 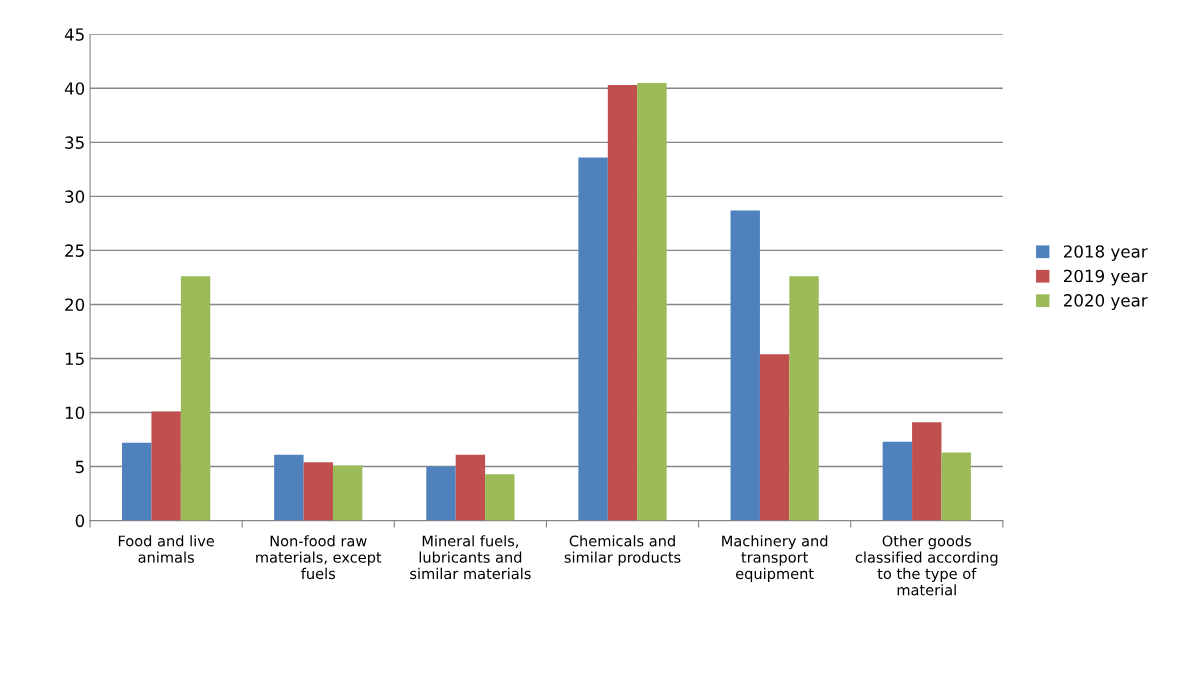 I want to click on x-tick-label: Chemicals and similar products, so click(x=622, y=550).